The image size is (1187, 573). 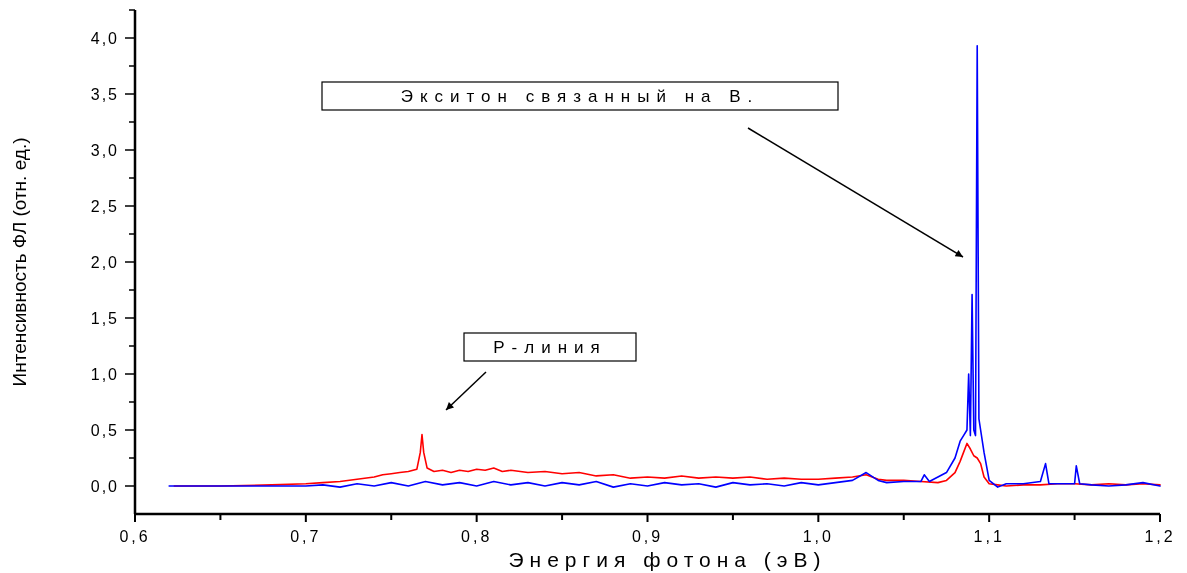 What do you see at coordinates (1160, 536) in the screenshot?
I see `x-tick-label: 1,2` at bounding box center [1160, 536].